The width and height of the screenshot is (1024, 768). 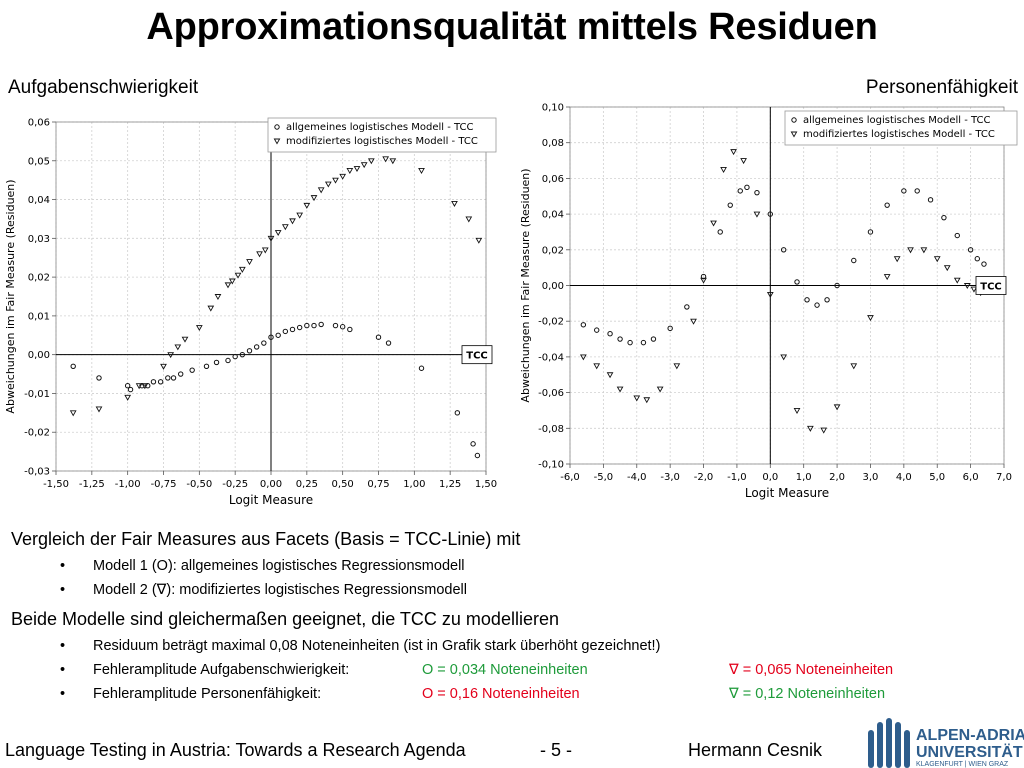 I want to click on legend-box, so click(x=382, y=135).